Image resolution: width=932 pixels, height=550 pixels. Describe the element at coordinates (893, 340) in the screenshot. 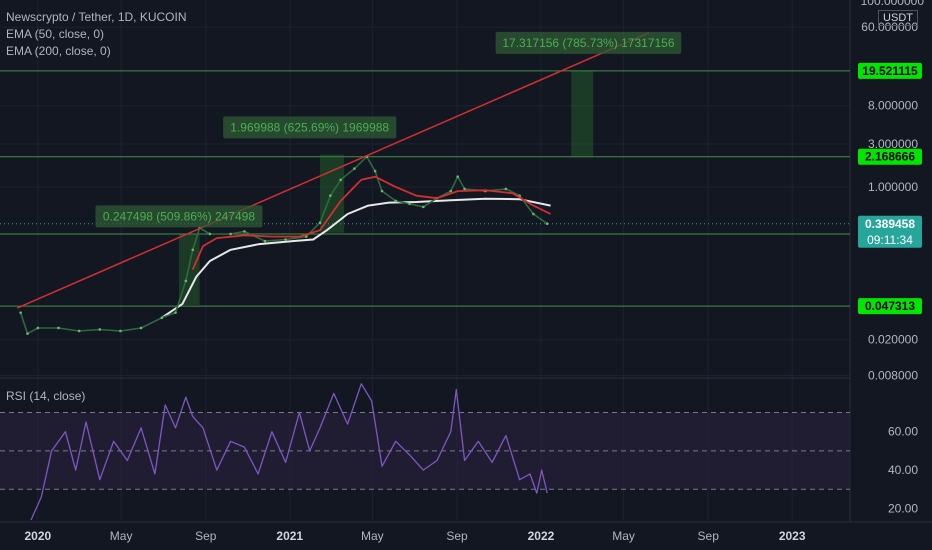

I see `price-tick-label: 0.020000` at that location.